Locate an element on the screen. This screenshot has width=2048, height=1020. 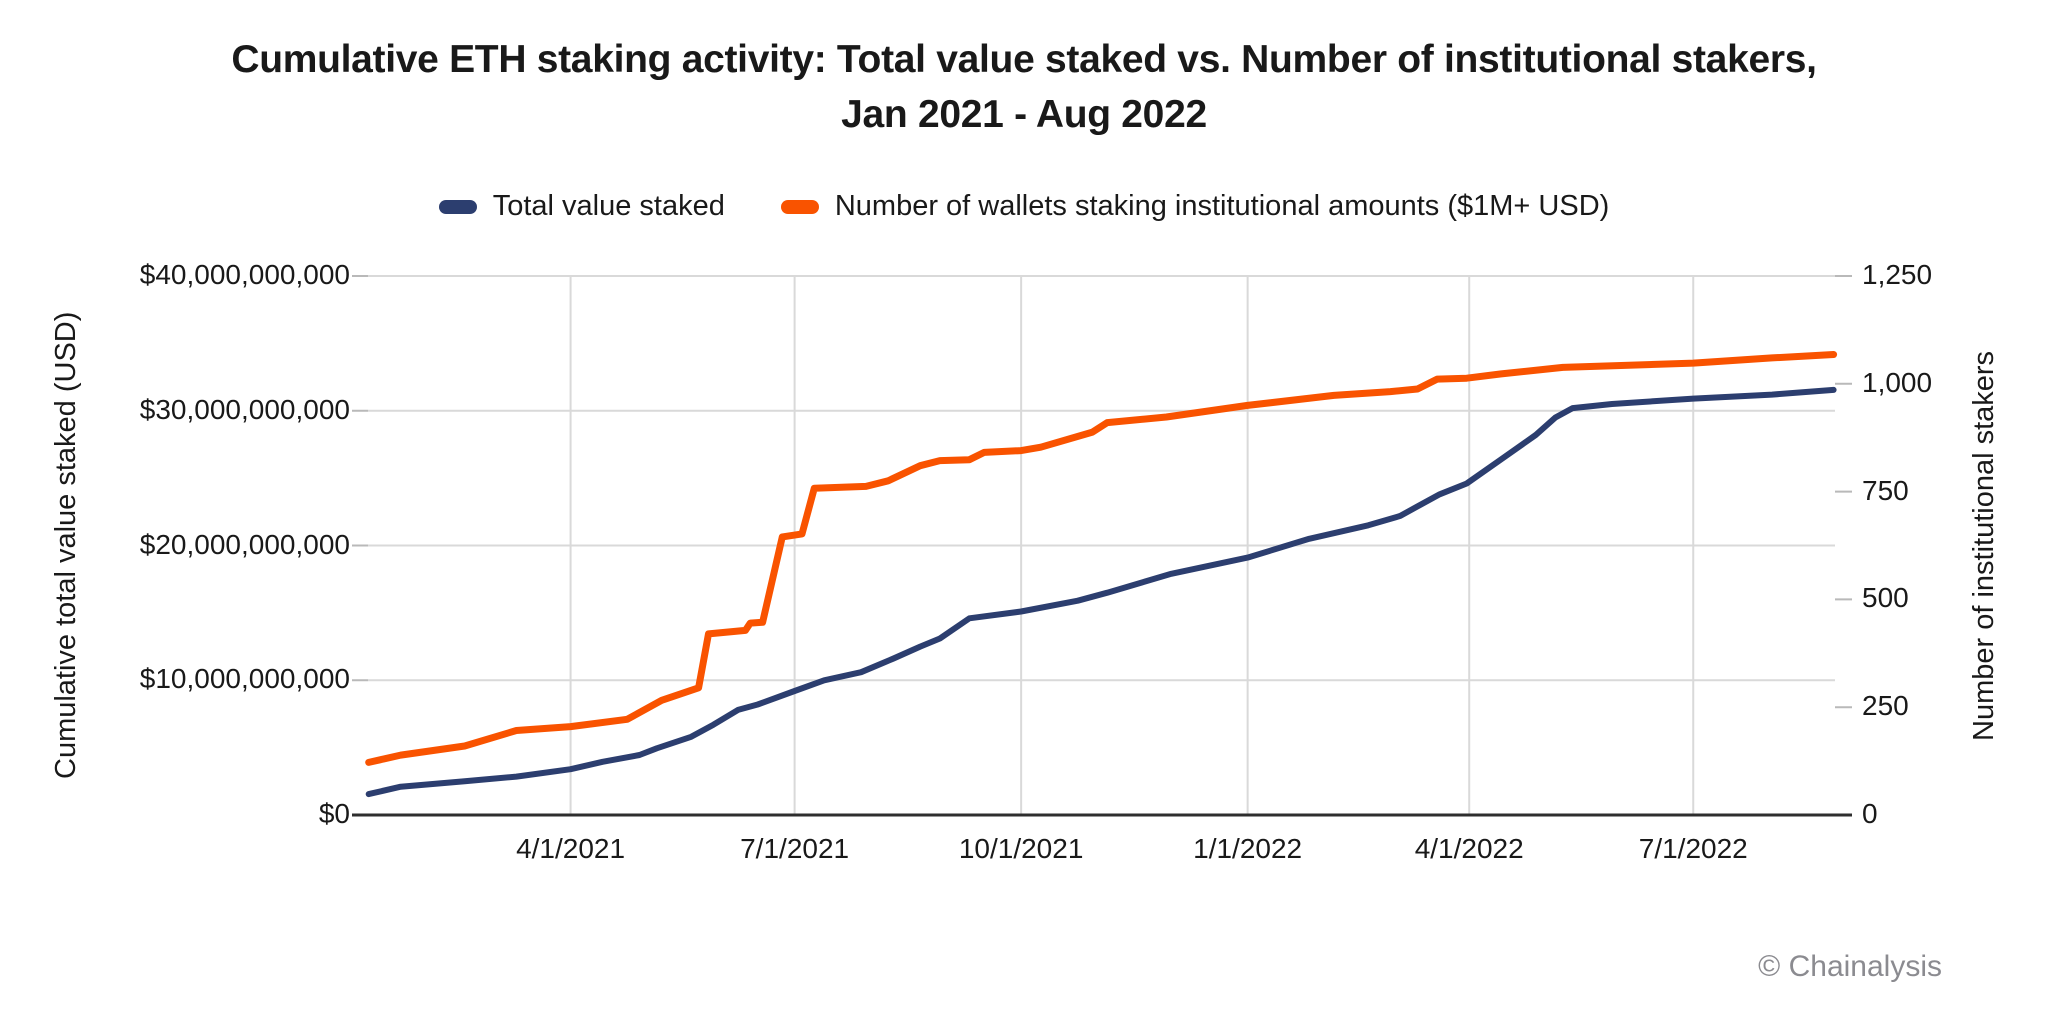
y-left-tick-label: $30,000,000,000 is located at coordinates (244, 409).